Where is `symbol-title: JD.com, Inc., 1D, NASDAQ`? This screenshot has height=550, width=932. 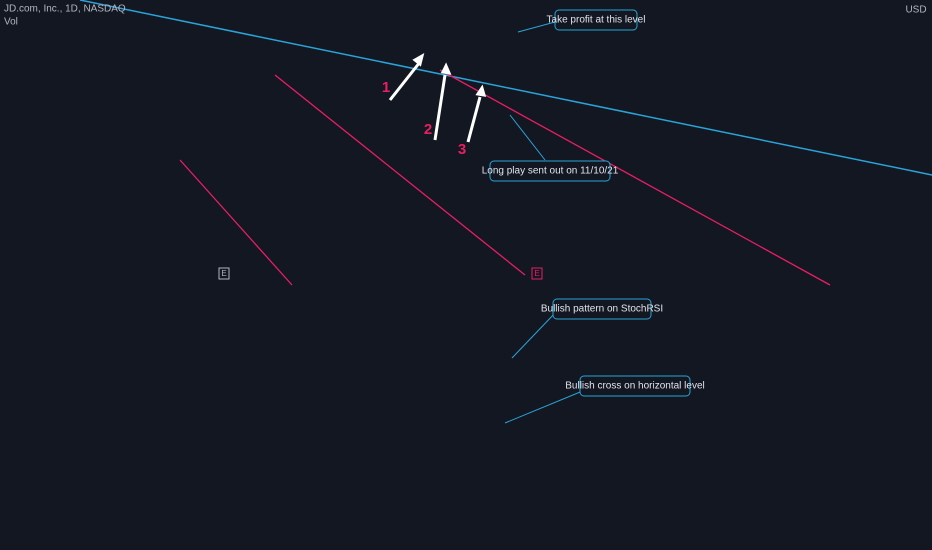 symbol-title: JD.com, Inc., 1D, NASDAQ is located at coordinates (65, 9).